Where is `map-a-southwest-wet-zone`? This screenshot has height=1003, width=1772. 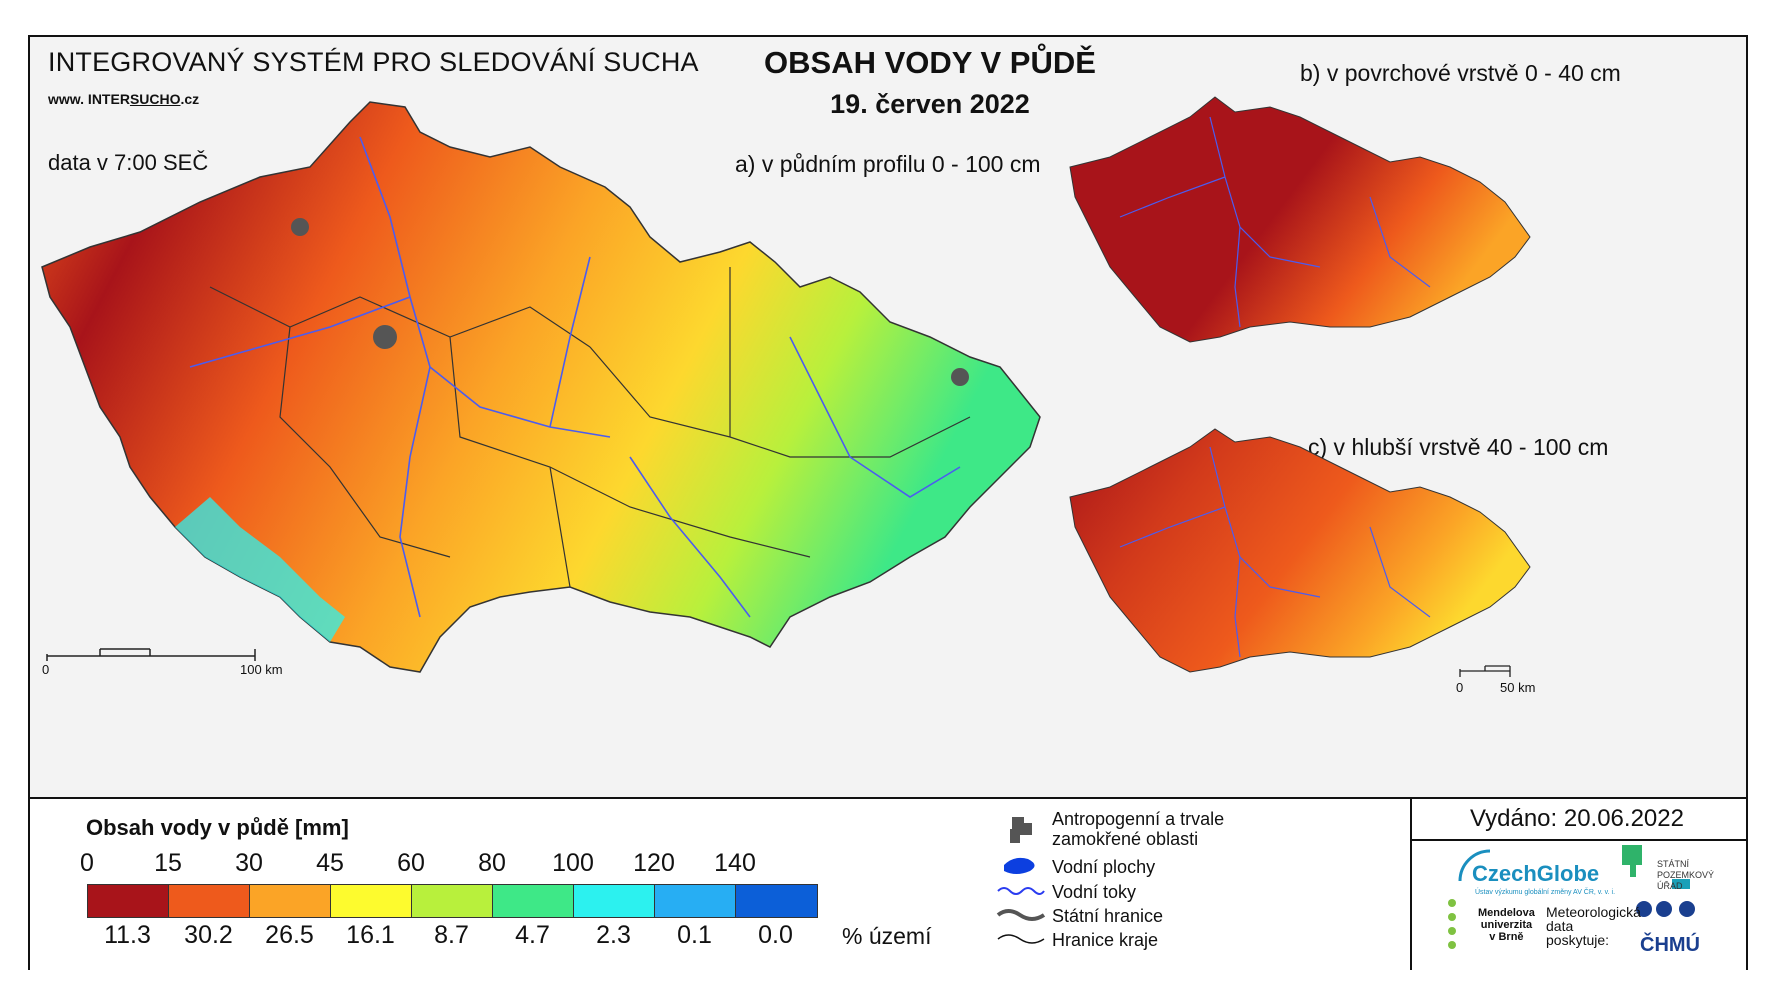
map-a-southwest-wet-zone is located at coordinates (260, 569).